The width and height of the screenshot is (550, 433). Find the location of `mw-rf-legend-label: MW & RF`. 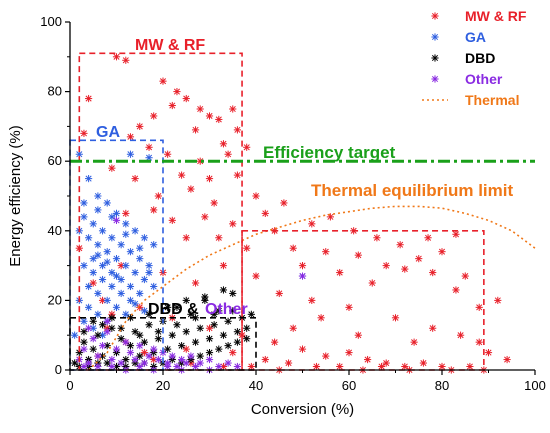

mw-rf-legend-label: MW & RF is located at coordinates (496, 16).